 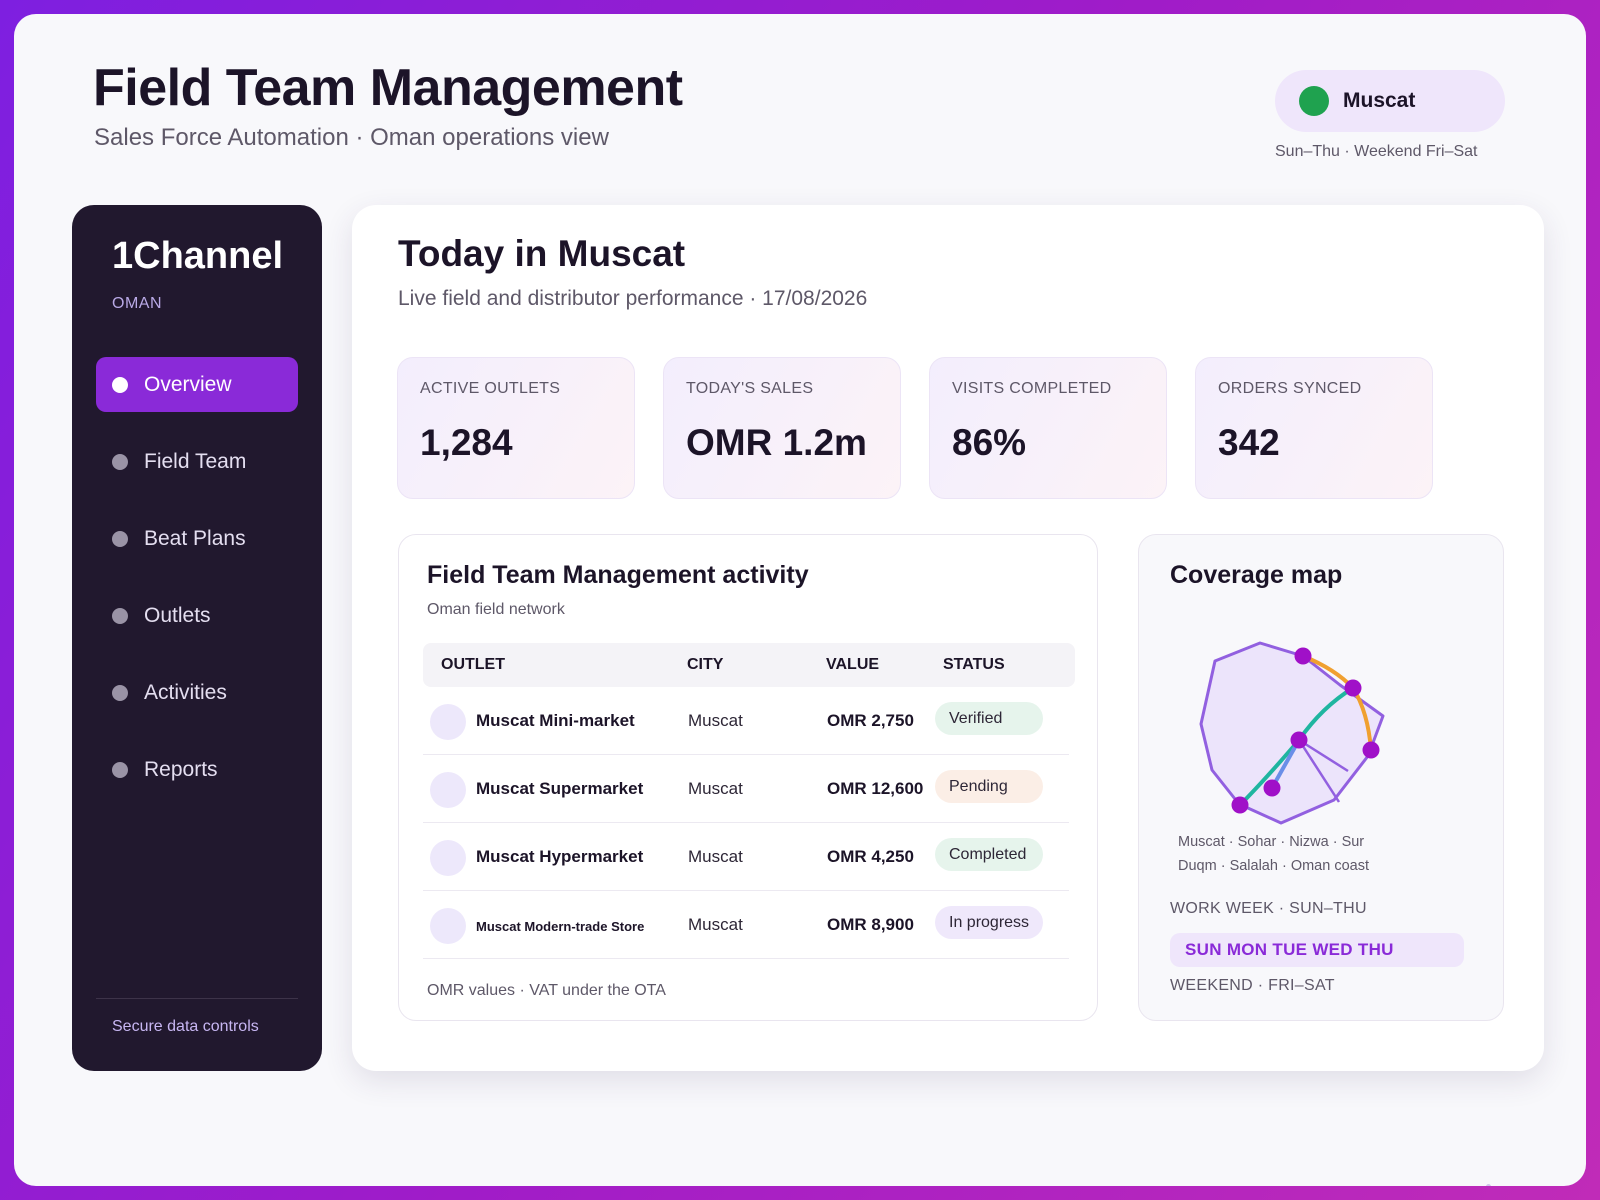 What do you see at coordinates (560, 856) in the screenshot?
I see `outlet-name: Muscat Hypermarket` at bounding box center [560, 856].